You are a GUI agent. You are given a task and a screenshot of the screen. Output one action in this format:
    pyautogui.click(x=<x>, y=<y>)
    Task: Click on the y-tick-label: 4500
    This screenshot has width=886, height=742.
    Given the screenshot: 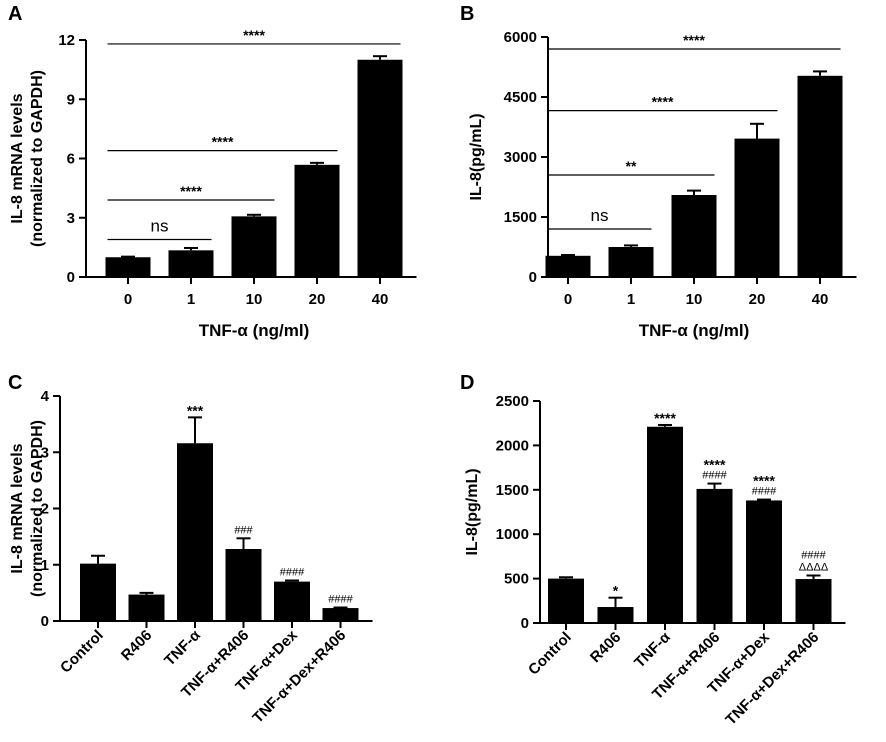 What is the action you would take?
    pyautogui.click(x=520, y=97)
    